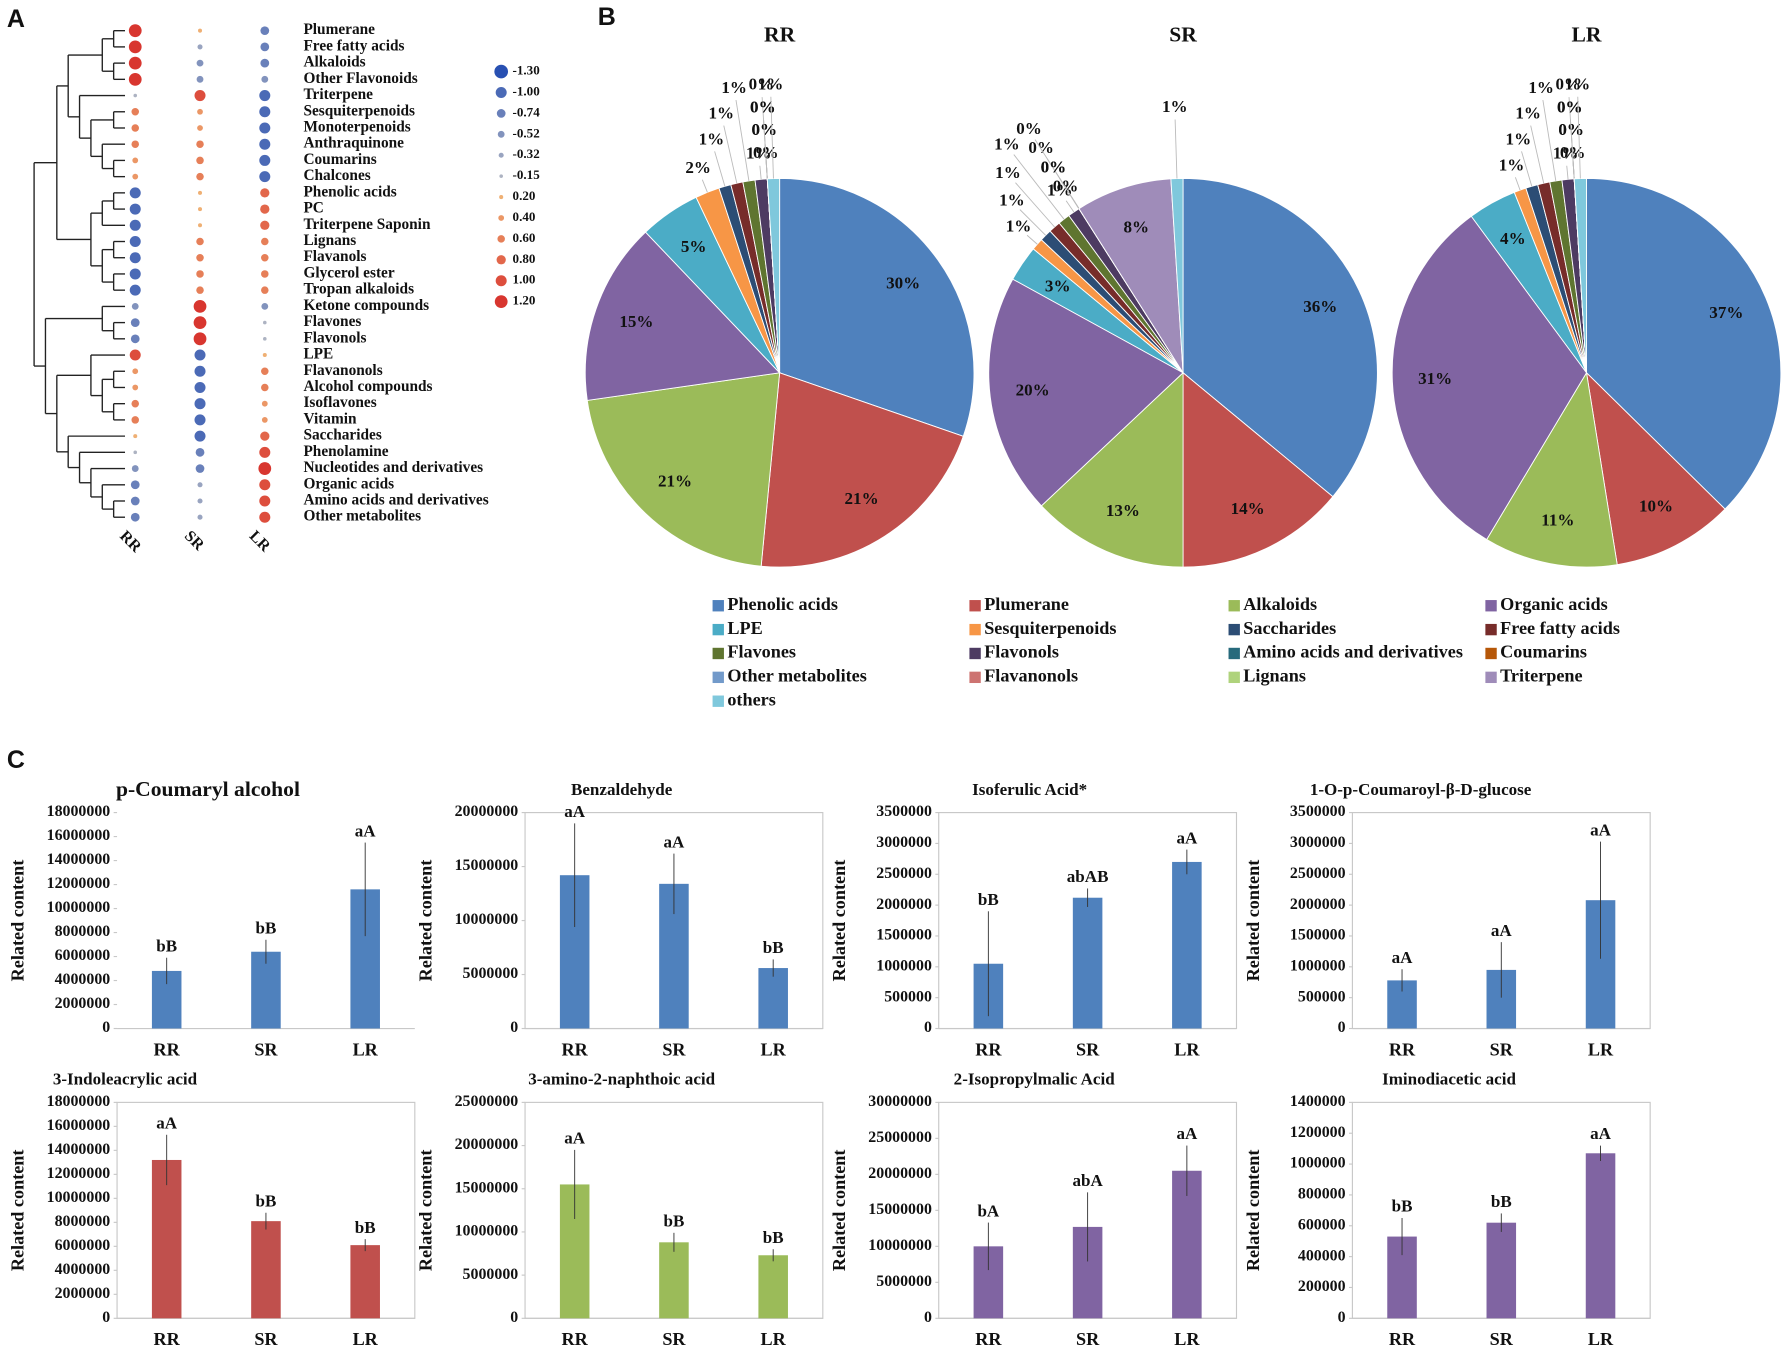 The image size is (1782, 1349). What do you see at coordinates (900, 1173) in the screenshot?
I see `y-tick-label: 20000000` at bounding box center [900, 1173].